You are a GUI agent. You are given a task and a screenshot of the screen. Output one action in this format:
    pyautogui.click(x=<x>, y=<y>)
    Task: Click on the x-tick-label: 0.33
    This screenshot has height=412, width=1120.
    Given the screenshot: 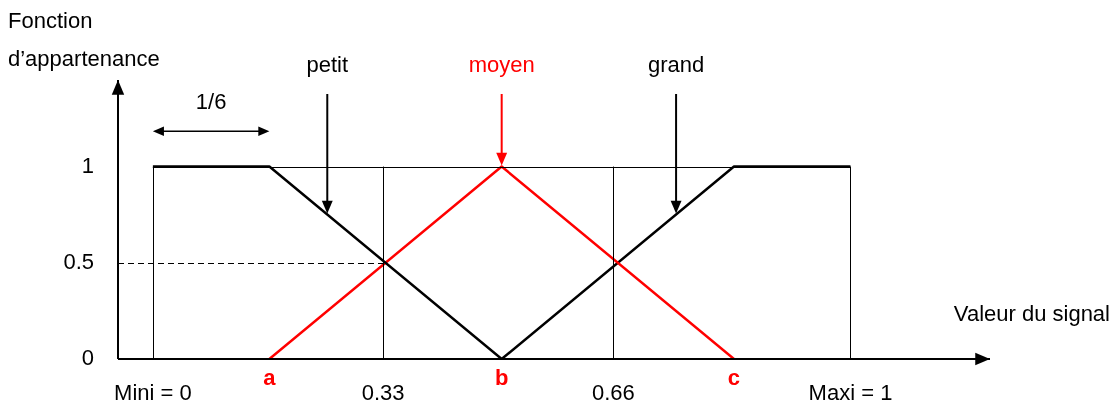 What is the action you would take?
    pyautogui.click(x=383, y=393)
    